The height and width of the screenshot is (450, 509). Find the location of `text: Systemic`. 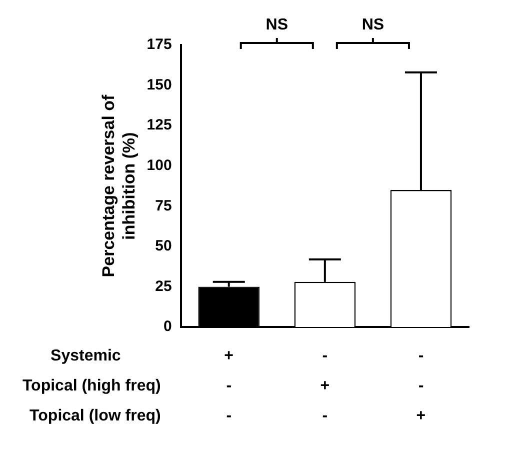

text: Systemic is located at coordinates (85, 355).